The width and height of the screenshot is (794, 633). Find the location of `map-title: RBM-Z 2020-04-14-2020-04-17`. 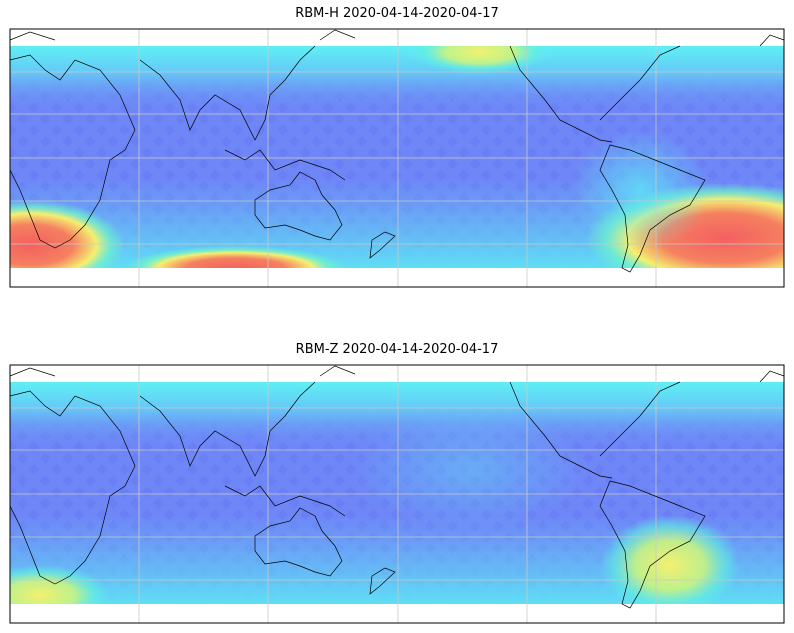

map-title: RBM-Z 2020-04-14-2020-04-17 is located at coordinates (397, 349).